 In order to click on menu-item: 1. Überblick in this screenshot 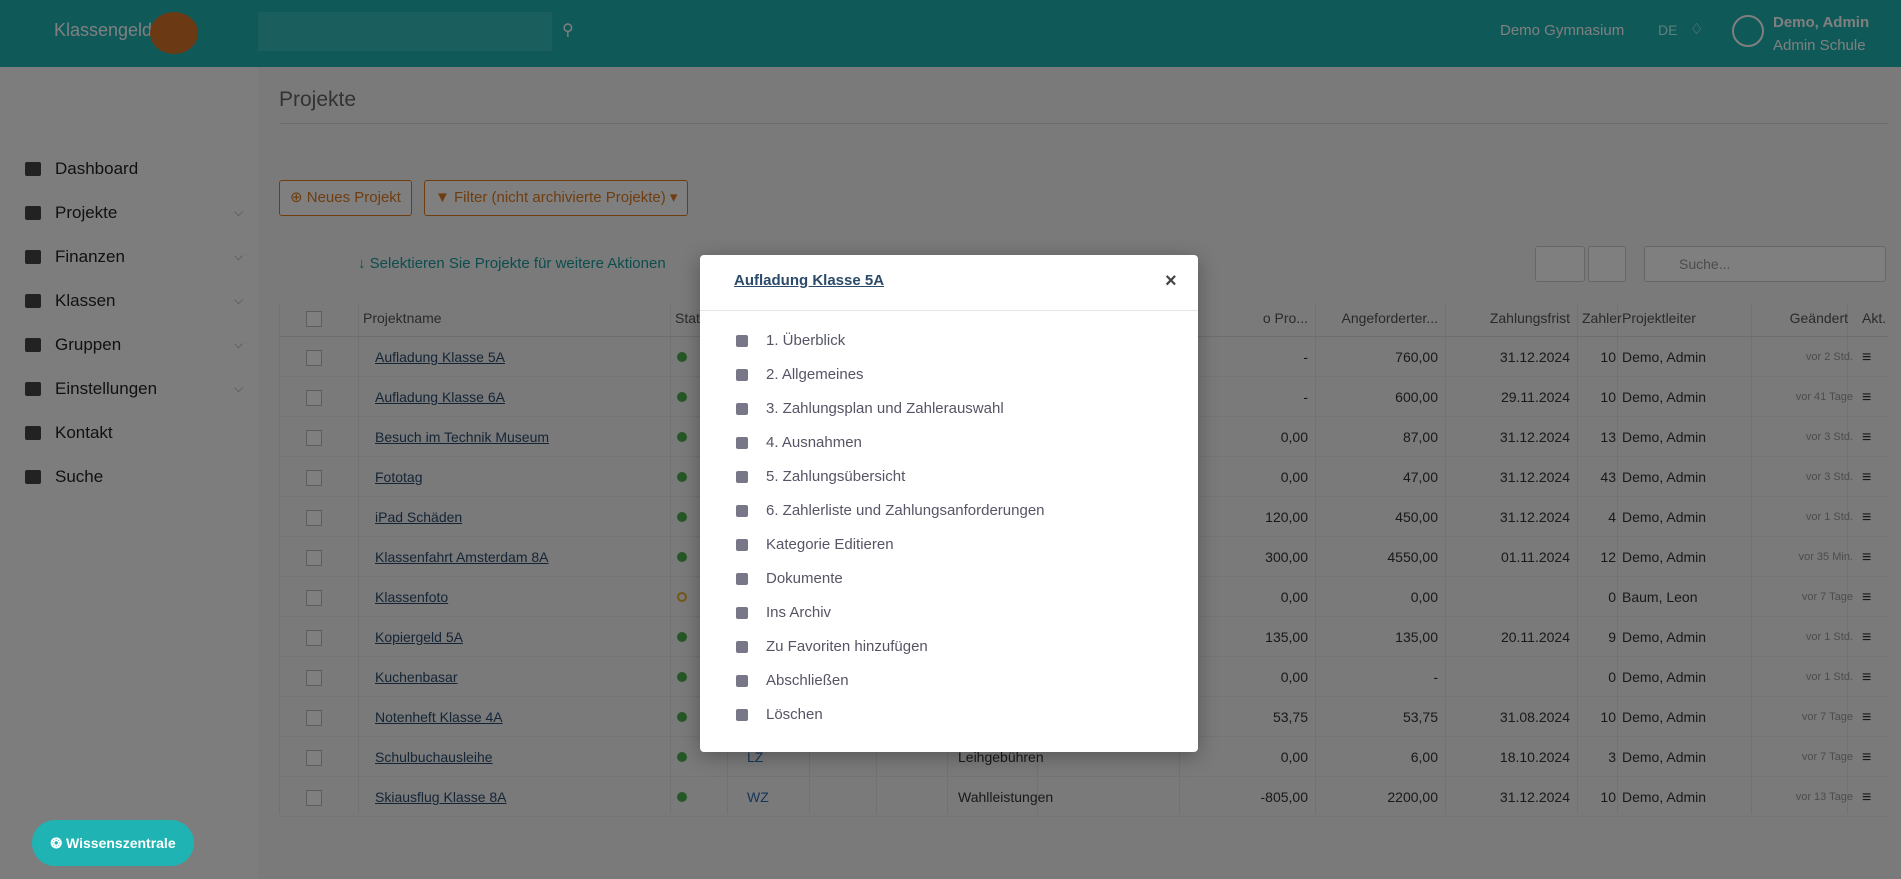, I will do `click(806, 340)`.